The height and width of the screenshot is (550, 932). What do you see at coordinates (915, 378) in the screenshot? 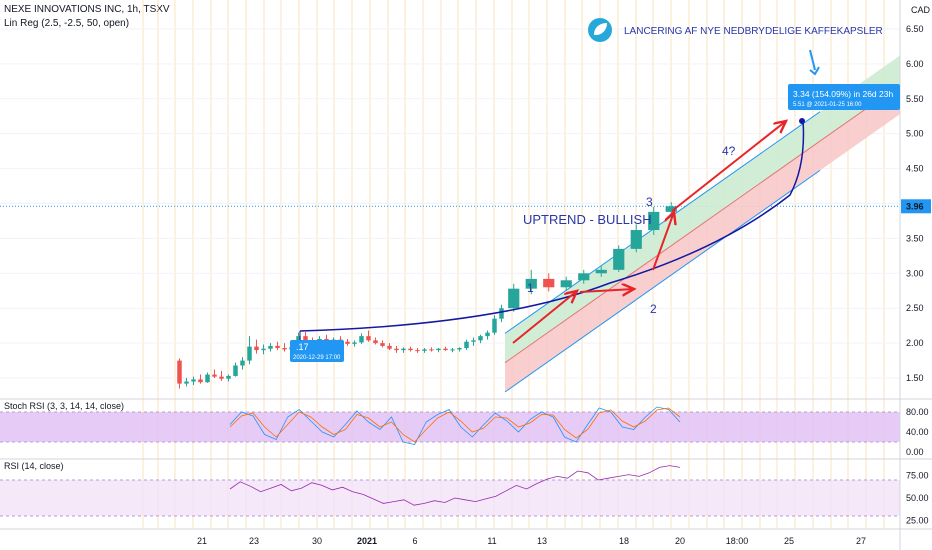
I see `price-tick-10: 1.50` at bounding box center [915, 378].